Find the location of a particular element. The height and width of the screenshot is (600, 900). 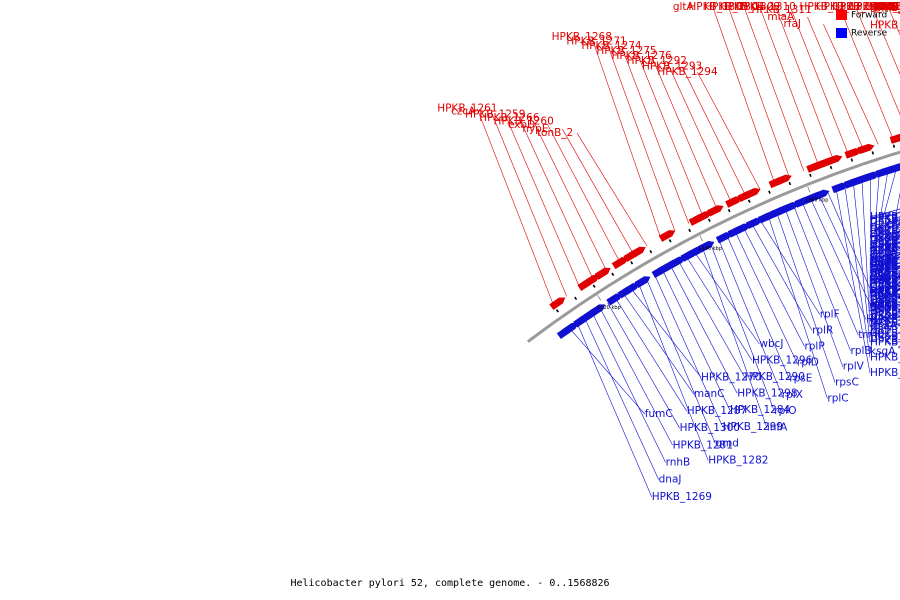

forward-gene-label: csrA is located at coordinates (882, 7).